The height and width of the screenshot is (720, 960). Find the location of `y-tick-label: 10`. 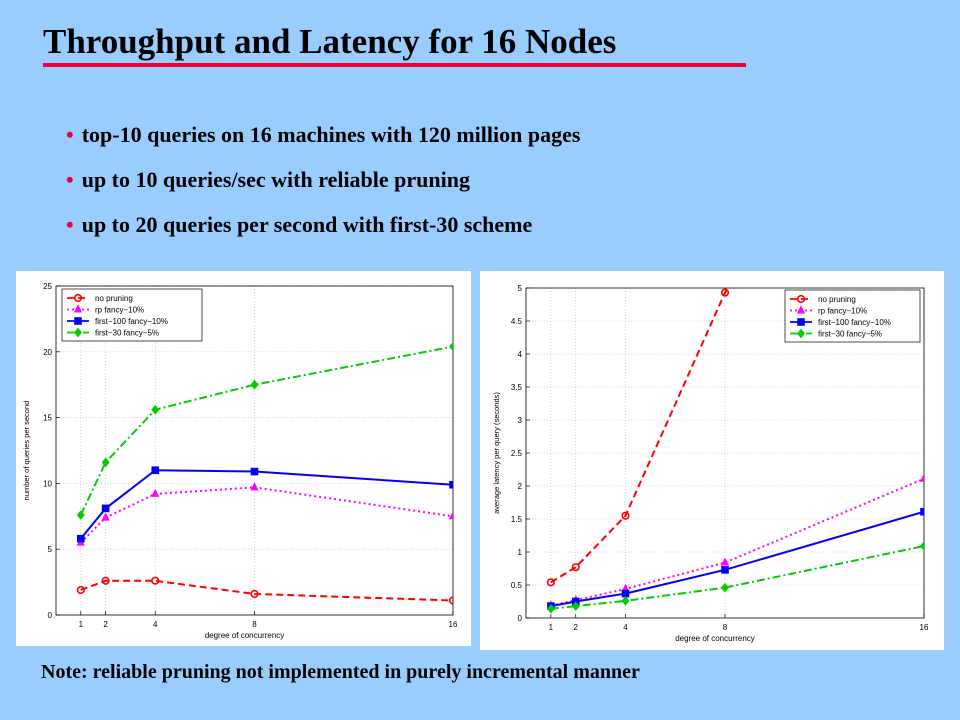

y-tick-label: 10 is located at coordinates (47, 483).